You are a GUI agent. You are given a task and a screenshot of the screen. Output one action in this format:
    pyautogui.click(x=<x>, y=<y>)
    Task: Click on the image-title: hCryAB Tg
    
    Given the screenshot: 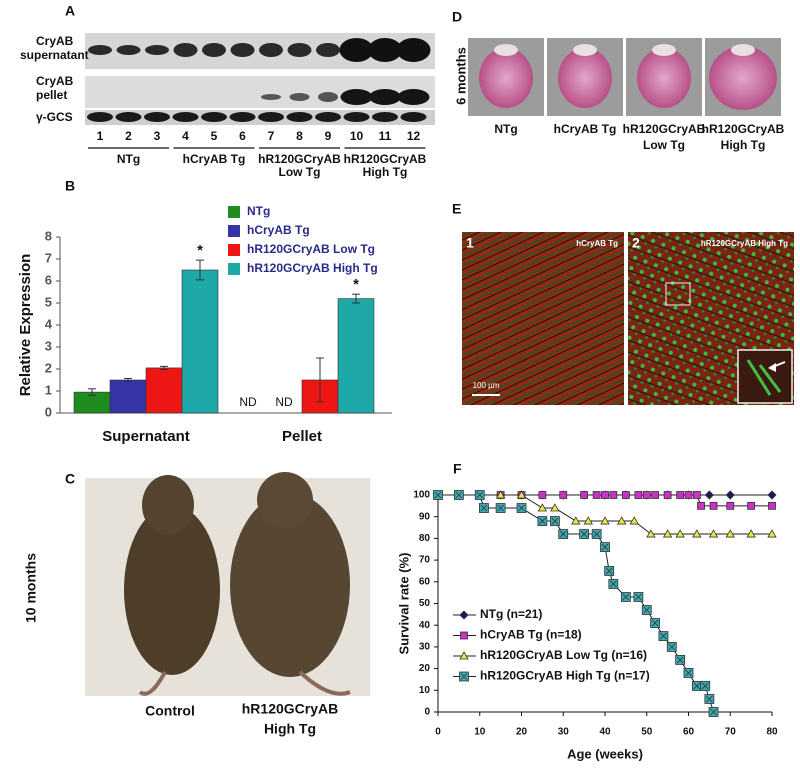 What is the action you would take?
    pyautogui.click(x=597, y=243)
    